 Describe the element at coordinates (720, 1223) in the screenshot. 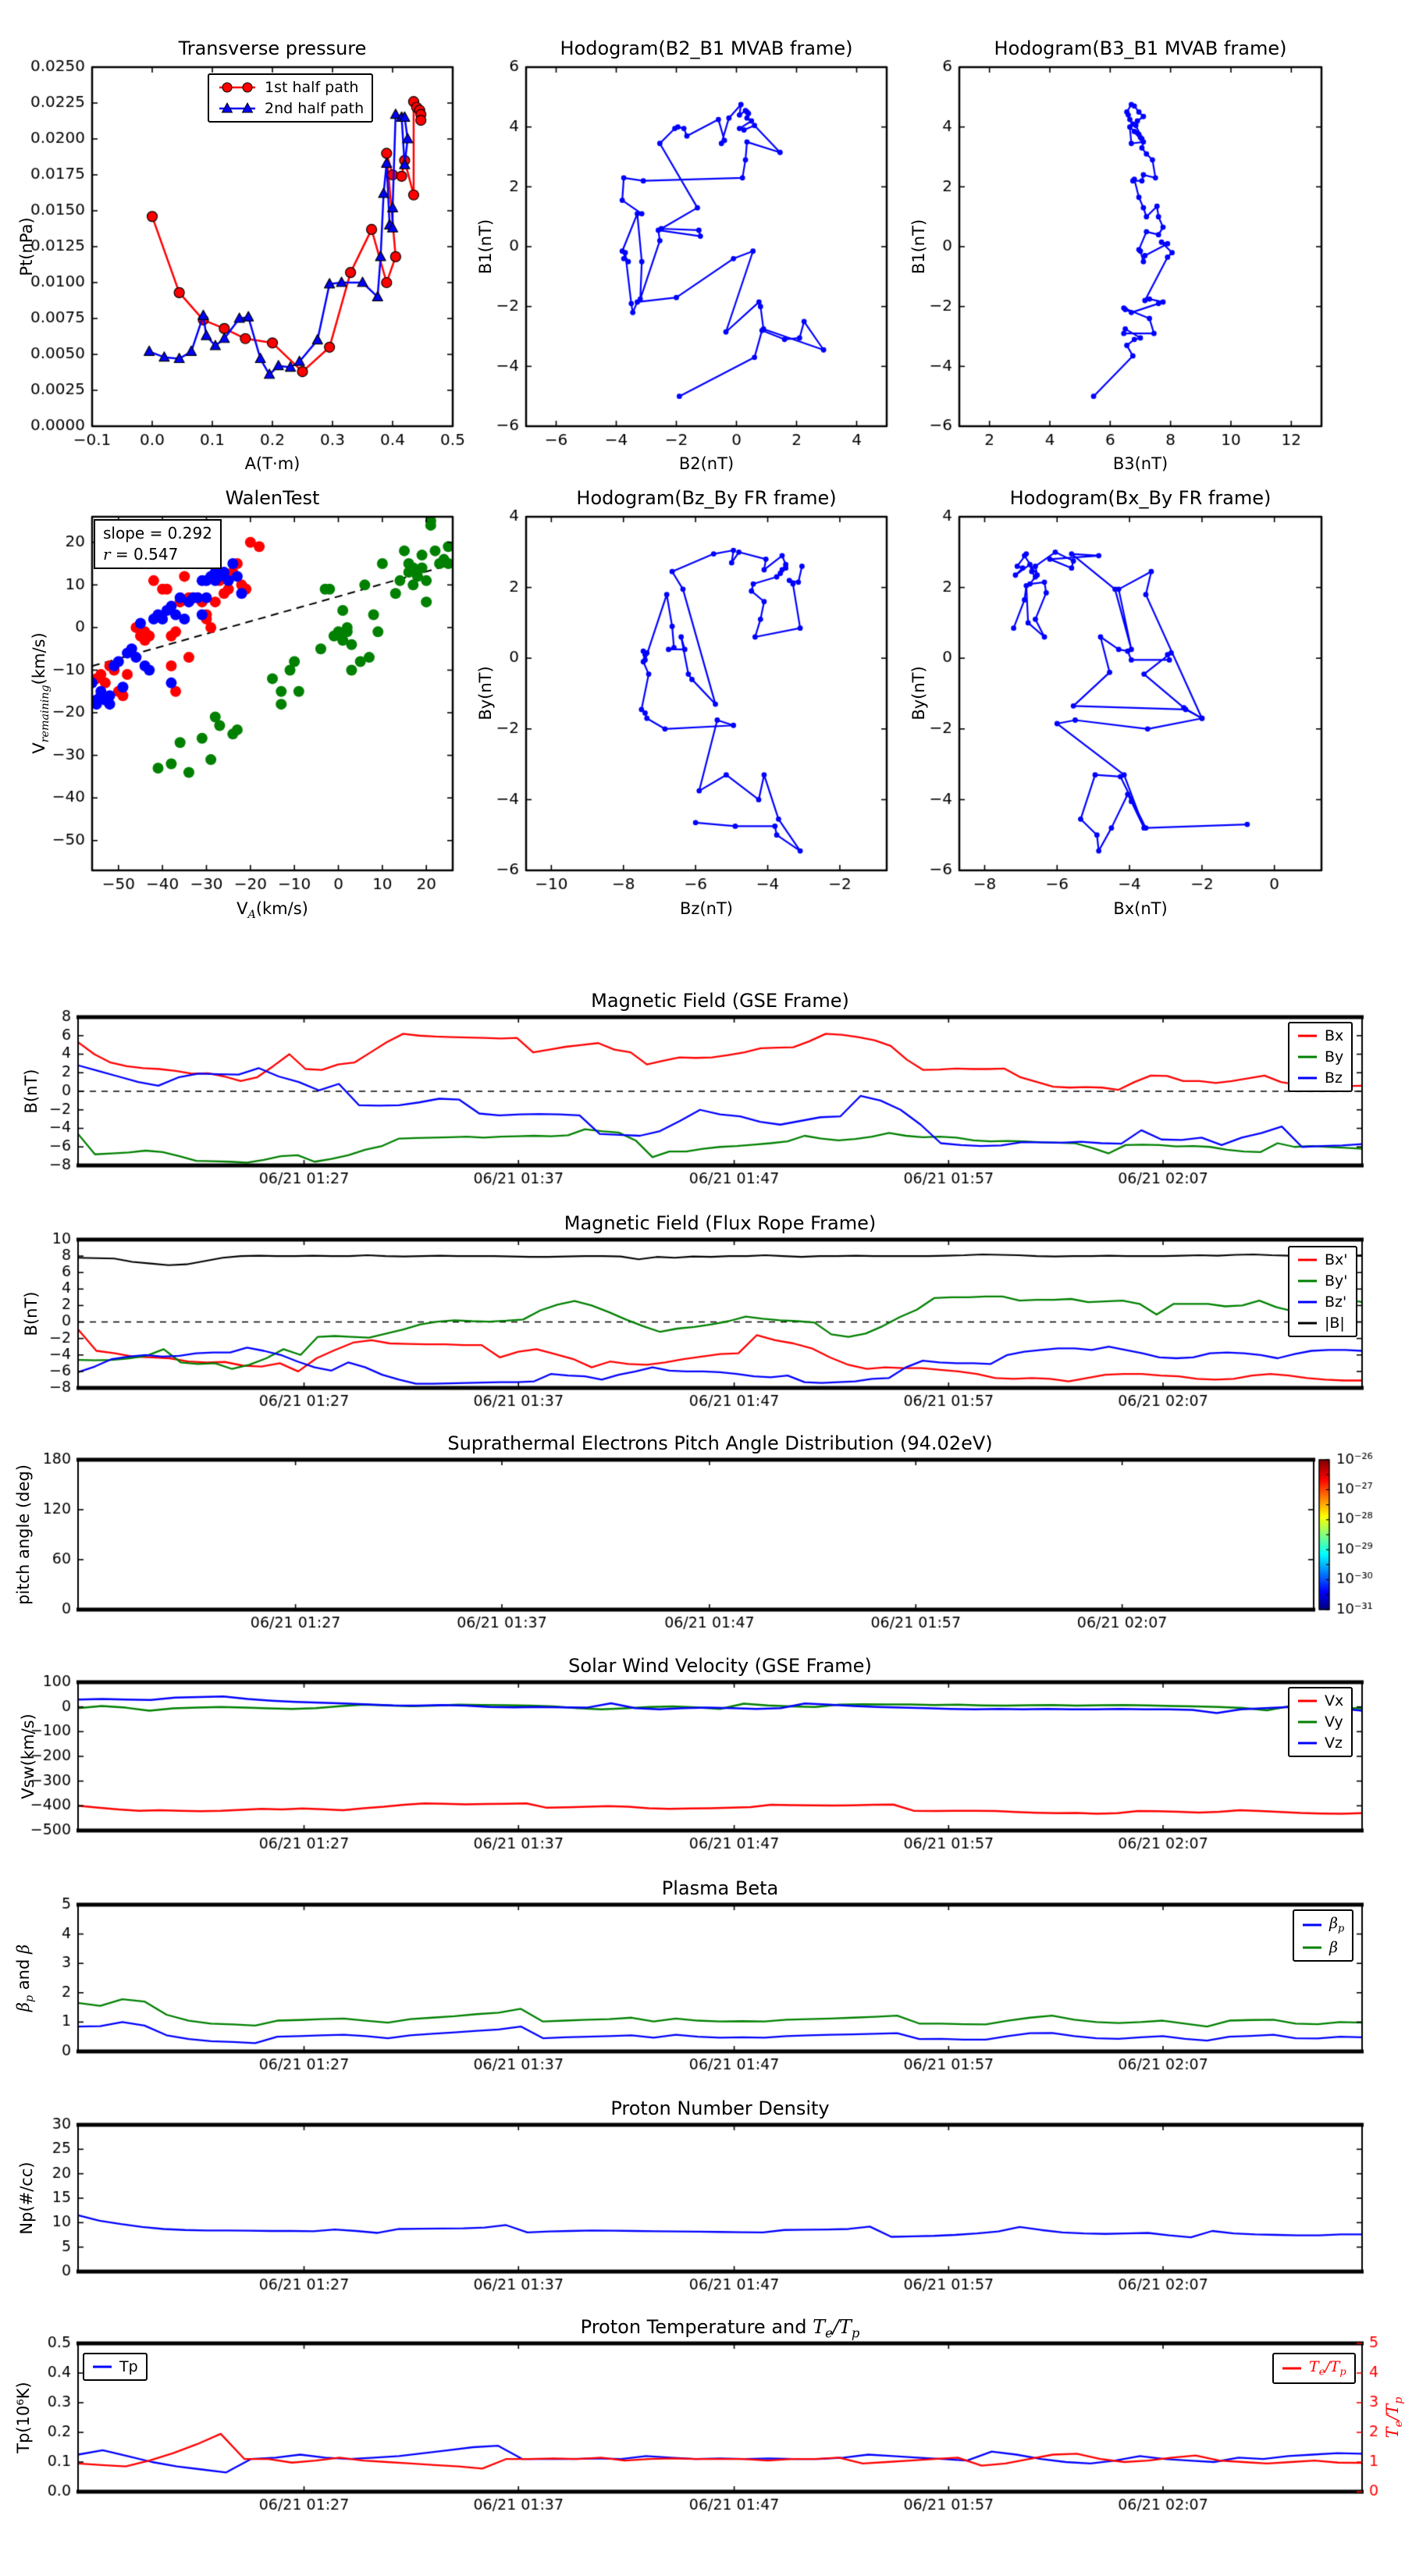

I see `chart-title-mf-fr: Magnetic Field (Flux Rope Frame)` at that location.